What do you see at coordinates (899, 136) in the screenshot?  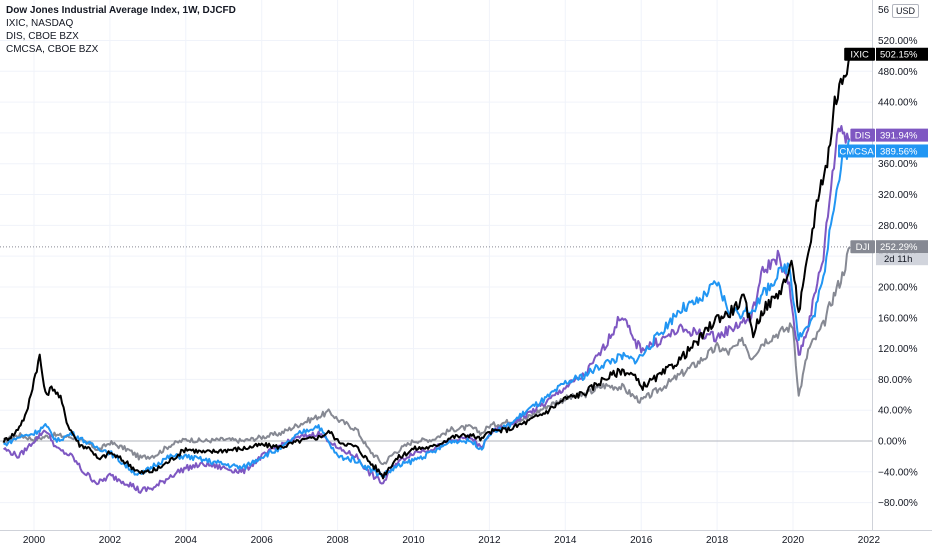 I see `price-tag-value: 391.94%` at bounding box center [899, 136].